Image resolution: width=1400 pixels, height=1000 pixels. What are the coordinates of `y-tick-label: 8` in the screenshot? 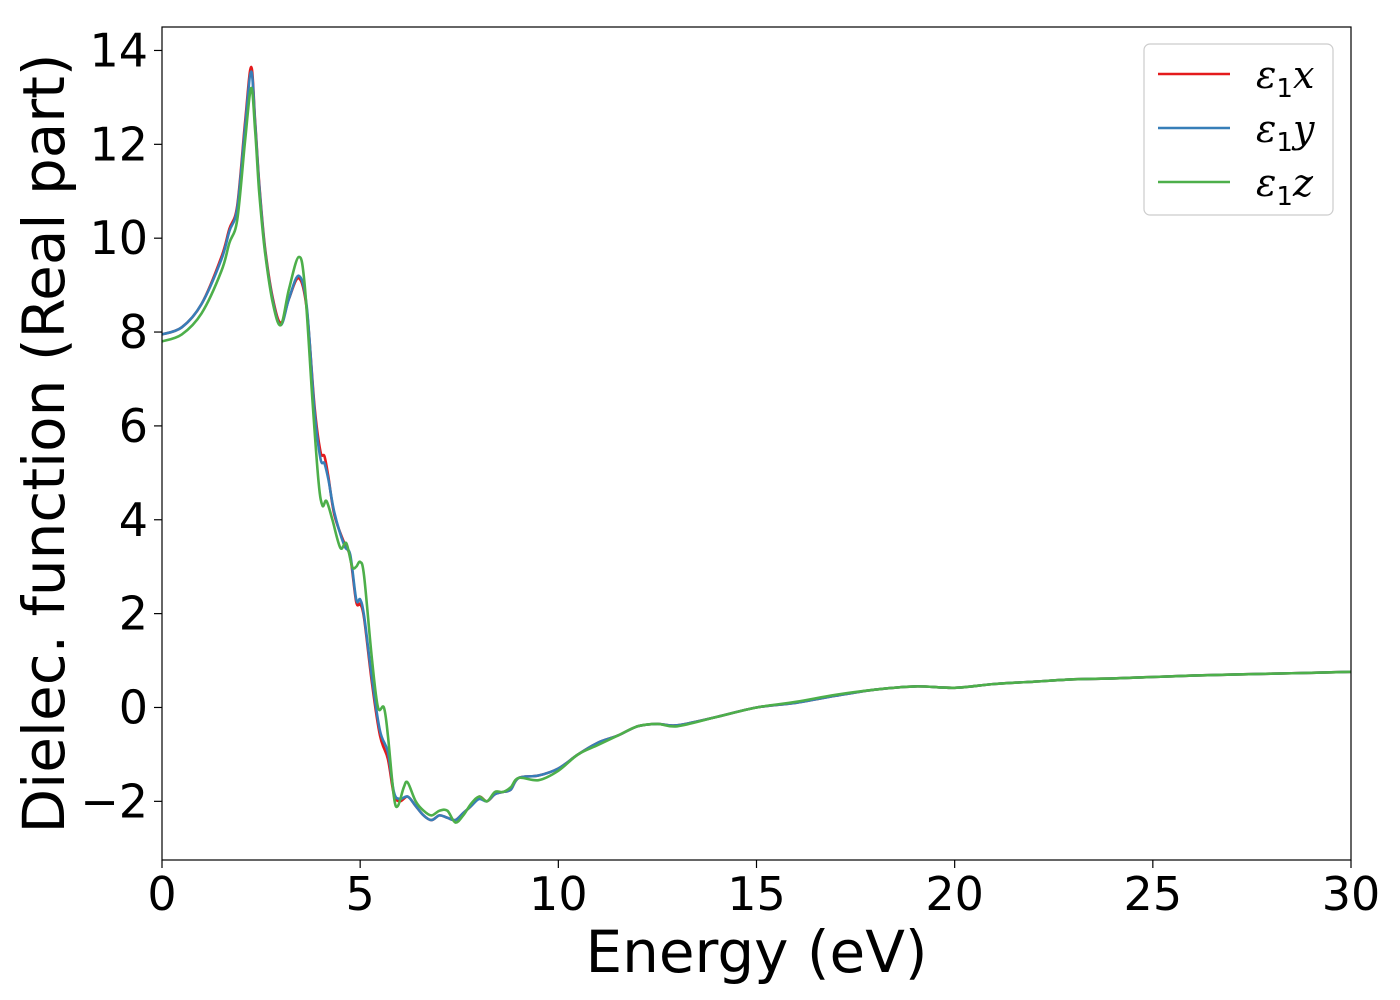 It's located at (133, 332).